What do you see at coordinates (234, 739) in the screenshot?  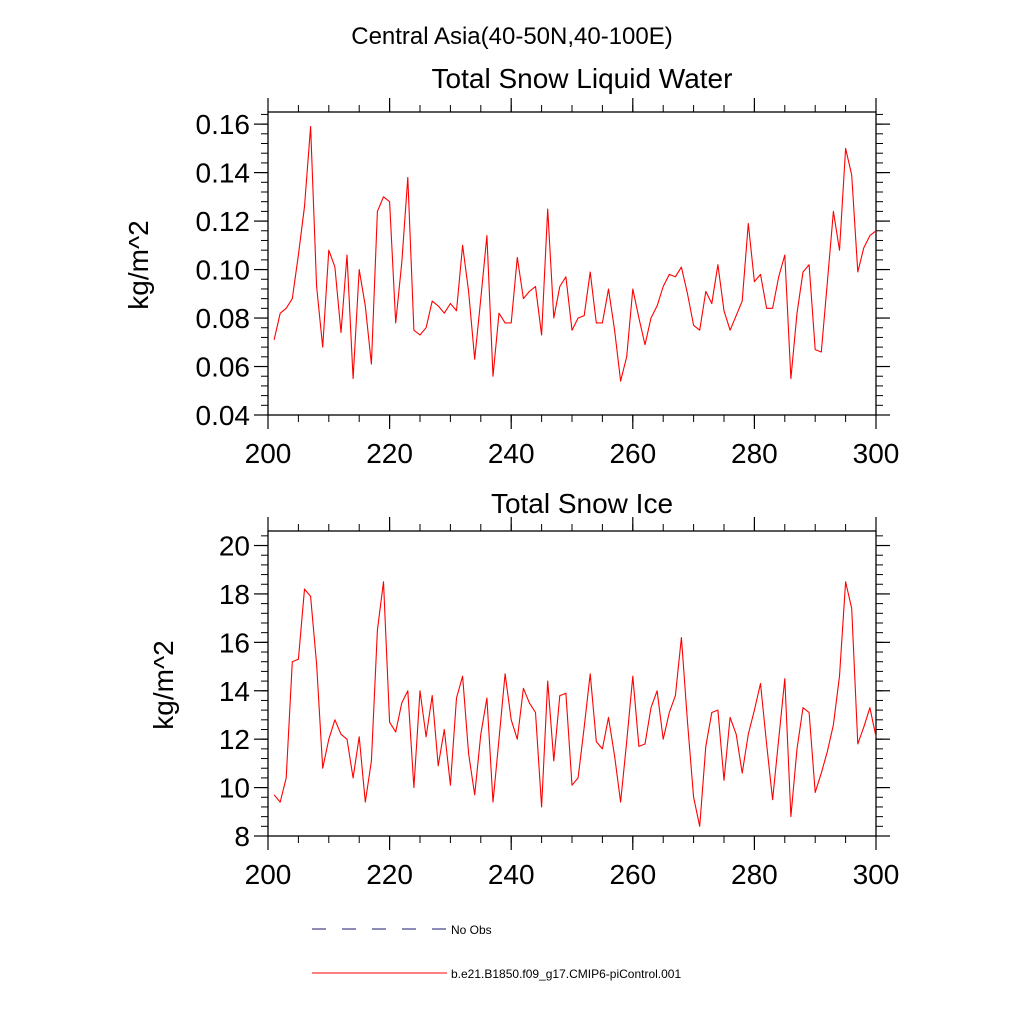 I see `y-tick-label: 12` at bounding box center [234, 739].